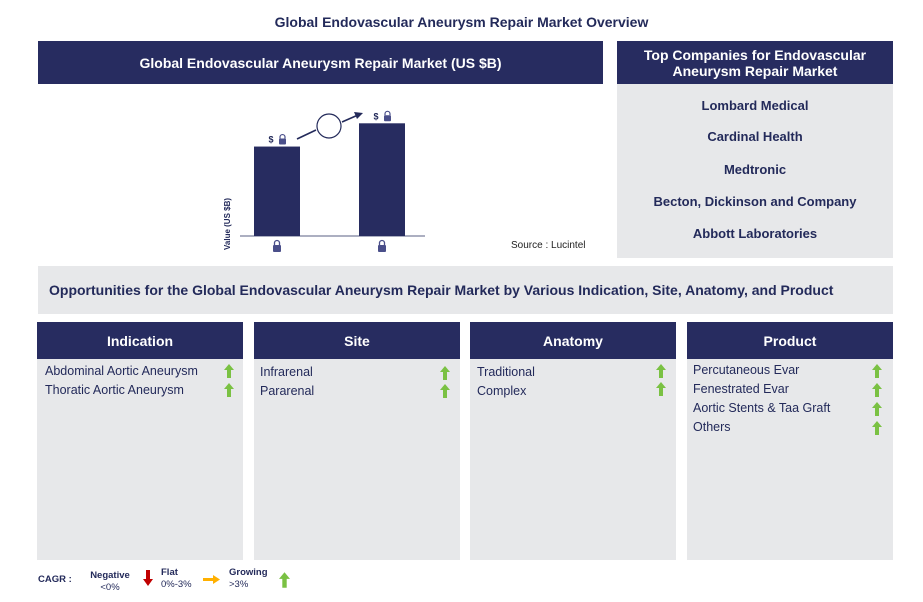 This screenshot has width=923, height=602. Describe the element at coordinates (573, 340) in the screenshot. I see `segment-header-anatomy: Anatomy` at that location.